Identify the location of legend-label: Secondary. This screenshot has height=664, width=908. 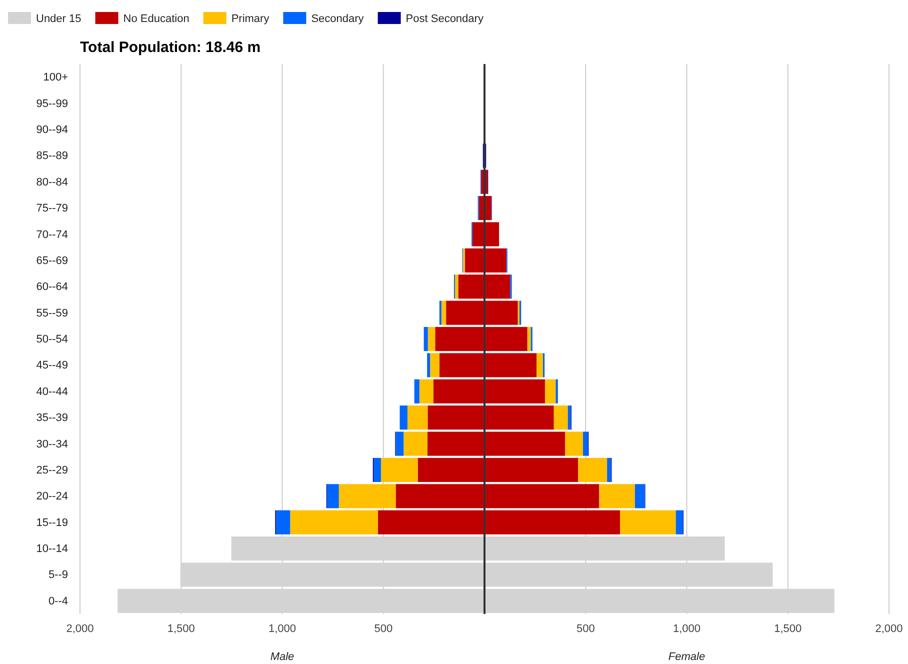
(337, 19).